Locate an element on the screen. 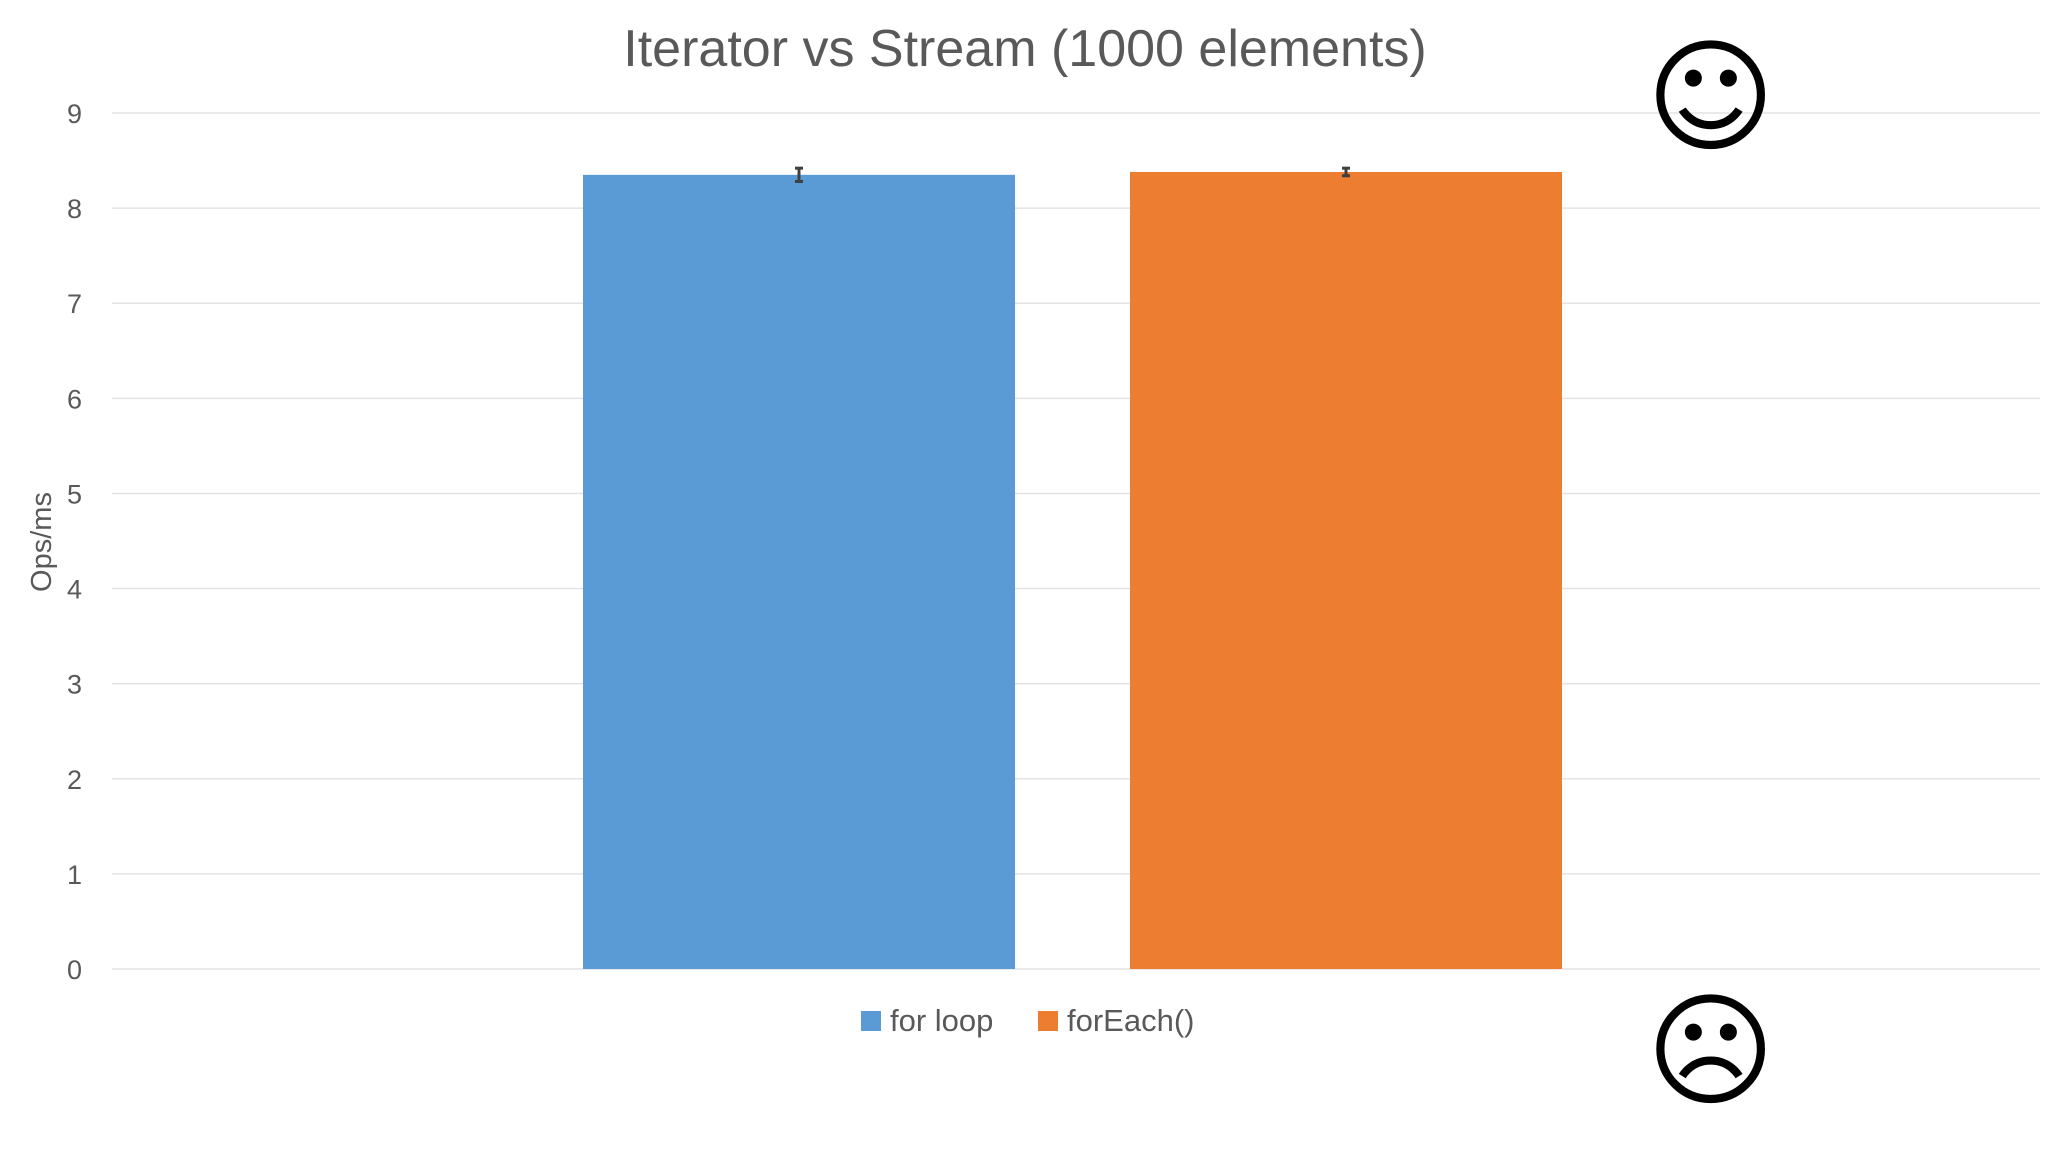 Image resolution: width=2048 pixels, height=1152 pixels. y-tick-label: 9 is located at coordinates (74, 114).